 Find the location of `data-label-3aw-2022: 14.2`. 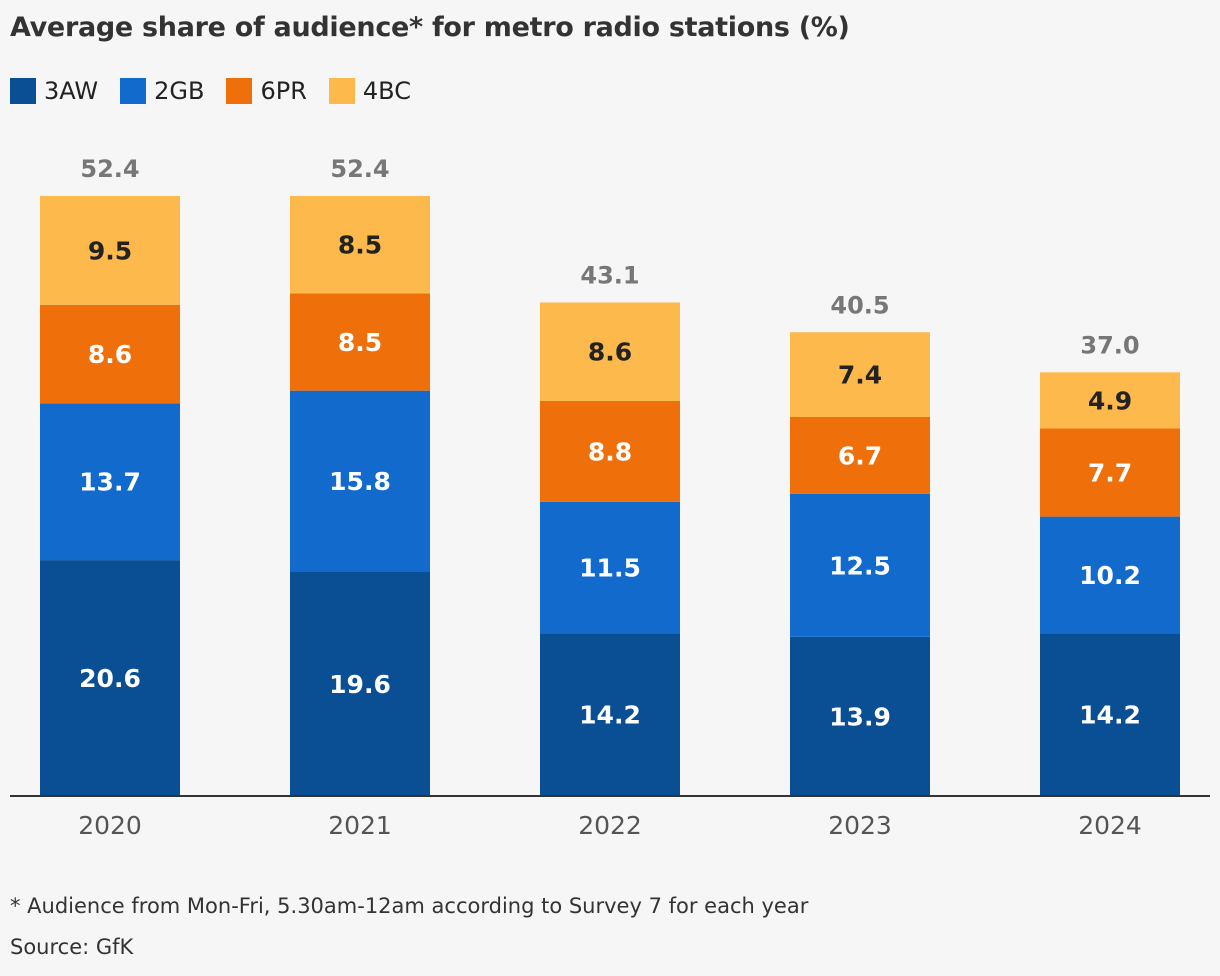

data-label-3aw-2022: 14.2 is located at coordinates (610, 715).